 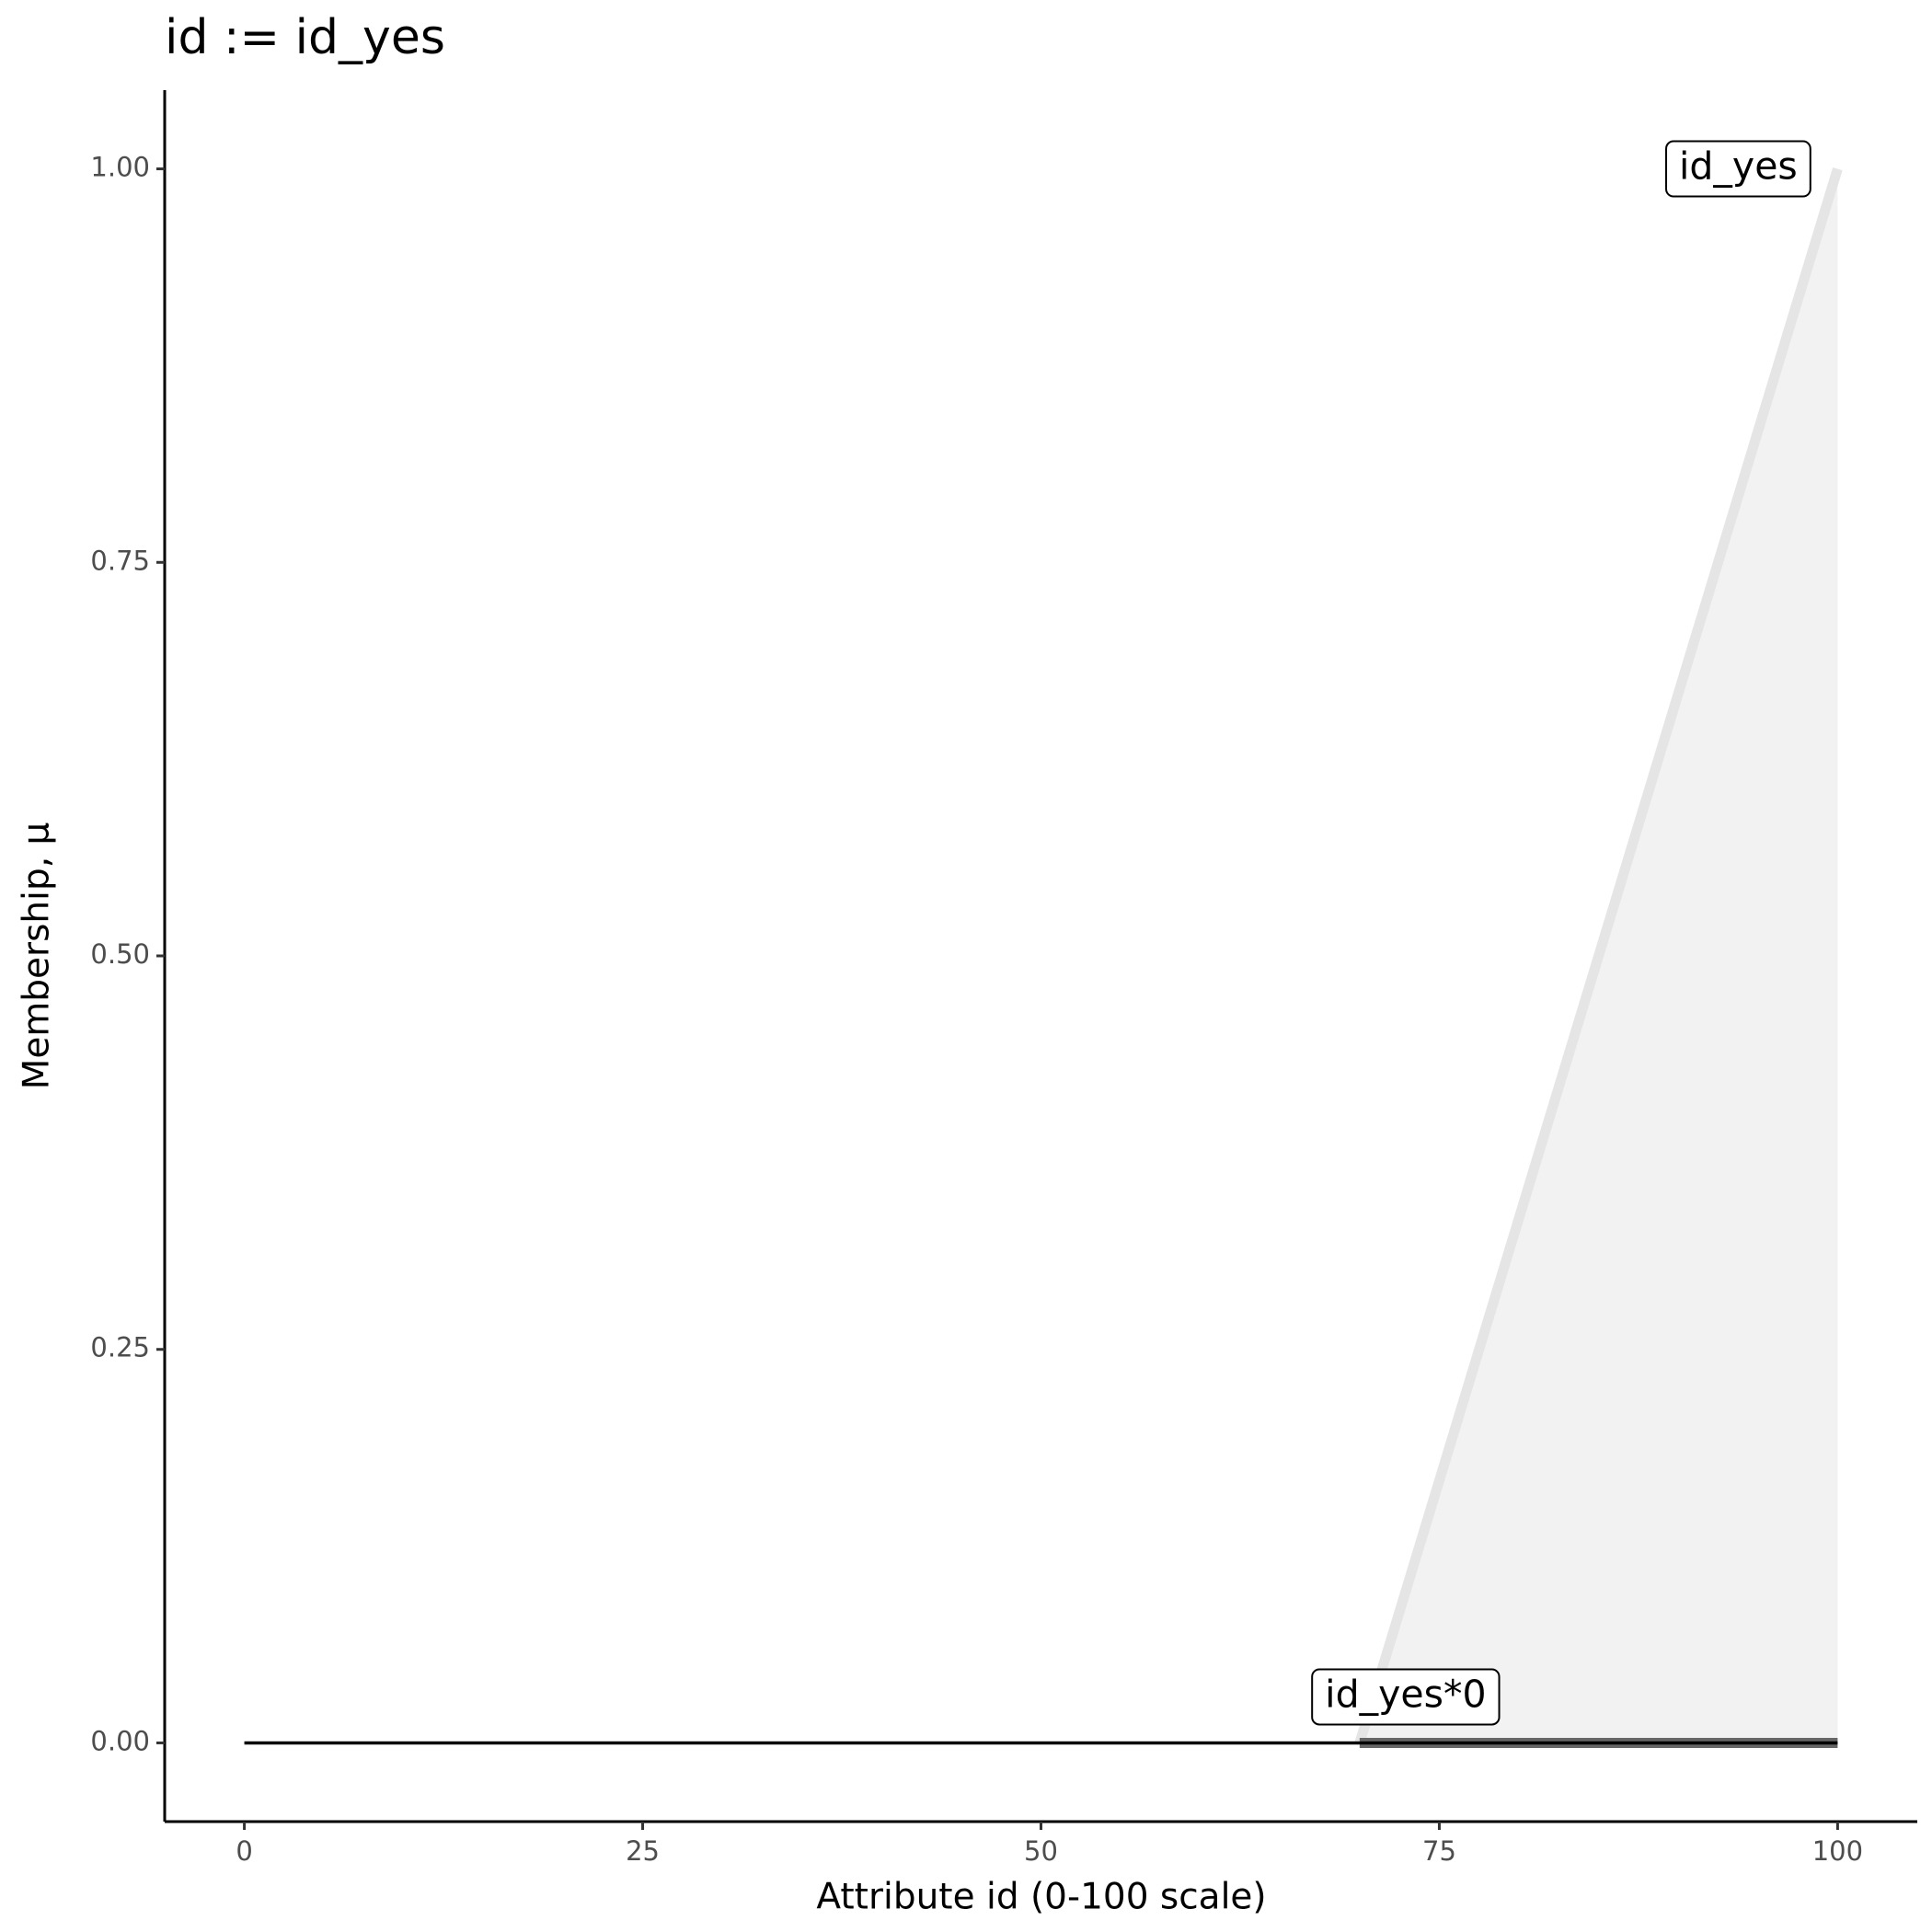 What do you see at coordinates (120, 167) in the screenshot?
I see `y-tick-label: 1.00` at bounding box center [120, 167].